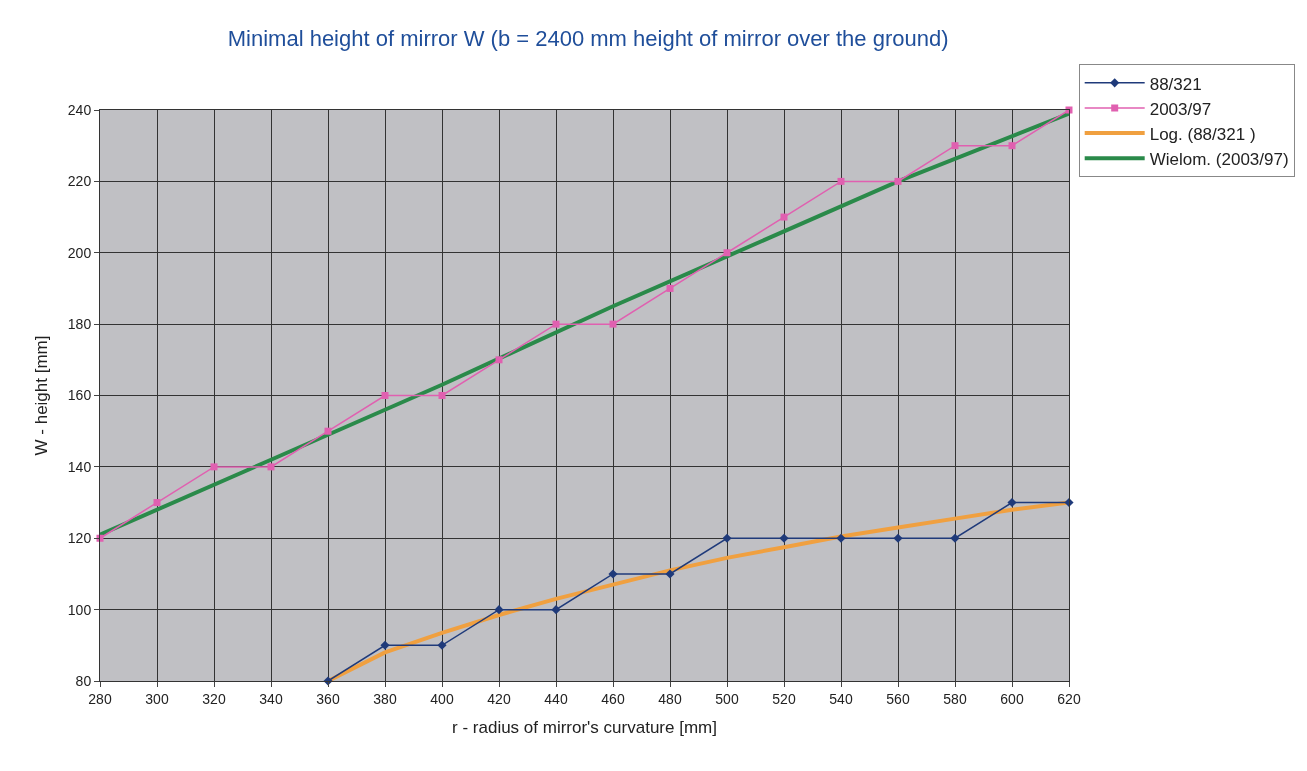 The width and height of the screenshot is (1307, 771). What do you see at coordinates (670, 698) in the screenshot?
I see `x-tick-label: 480` at bounding box center [670, 698].